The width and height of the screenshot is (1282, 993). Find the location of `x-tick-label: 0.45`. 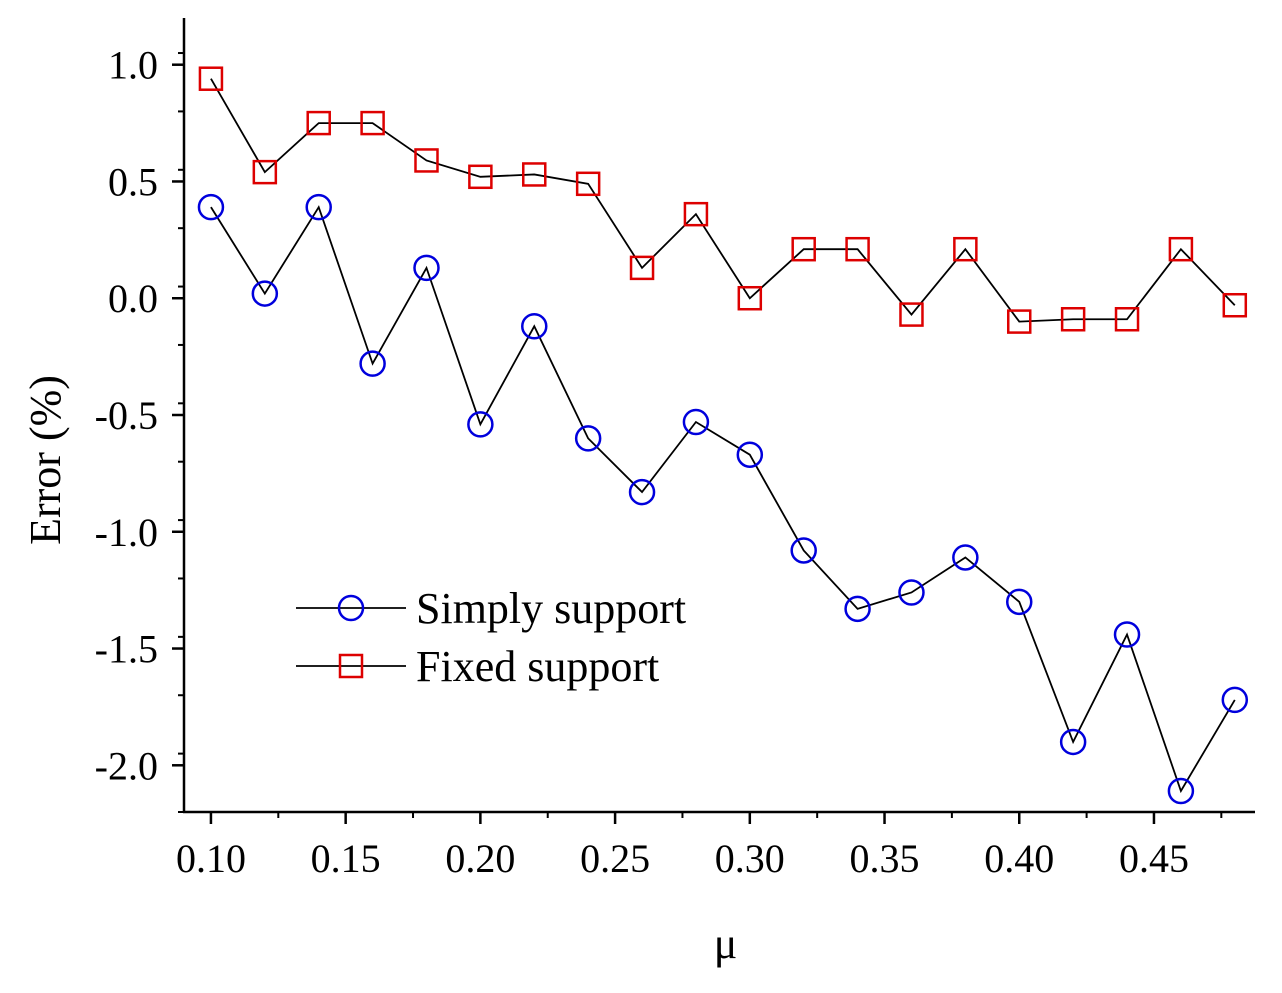

x-tick-label: 0.45 is located at coordinates (1154, 858).